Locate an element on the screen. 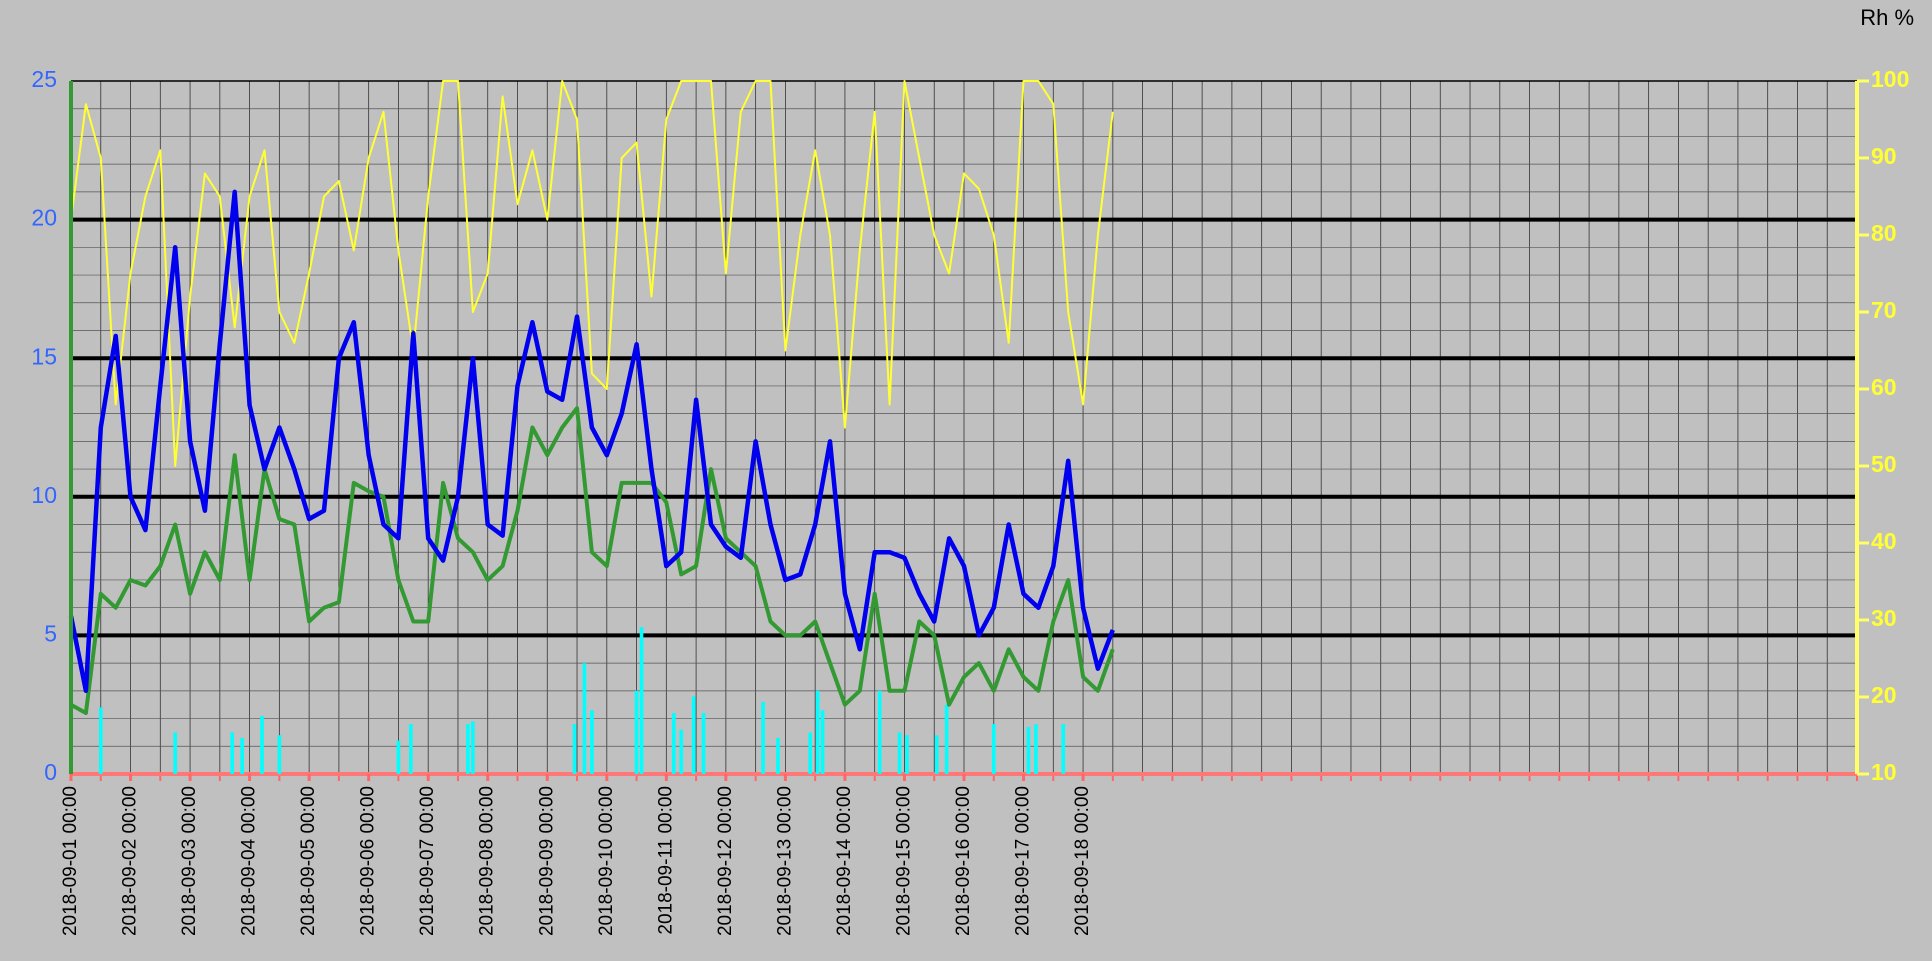  x-tick-label: 2018-09-12 00:00 is located at coordinates (725, 861).